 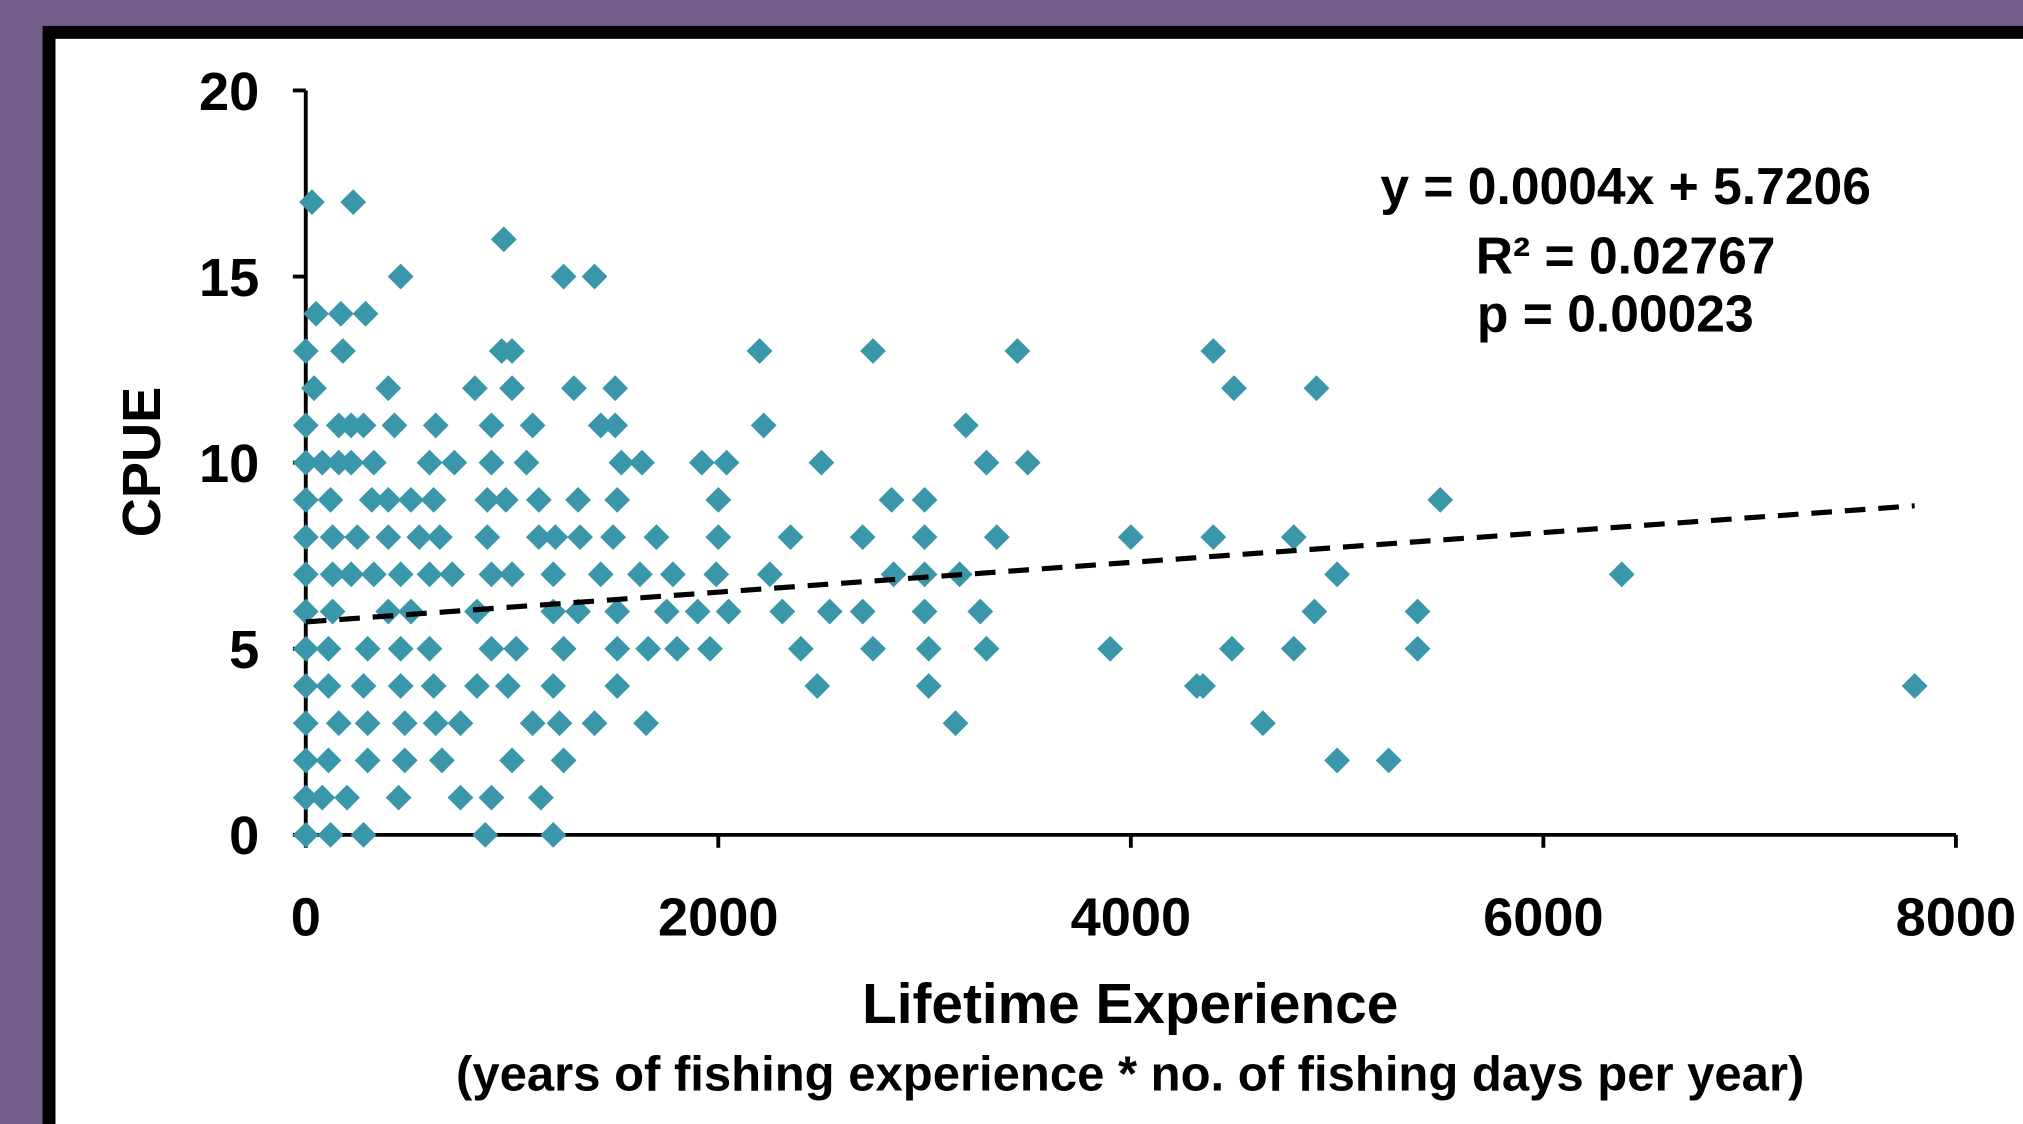 I want to click on y-tick-label: 0, so click(x=244, y=836).